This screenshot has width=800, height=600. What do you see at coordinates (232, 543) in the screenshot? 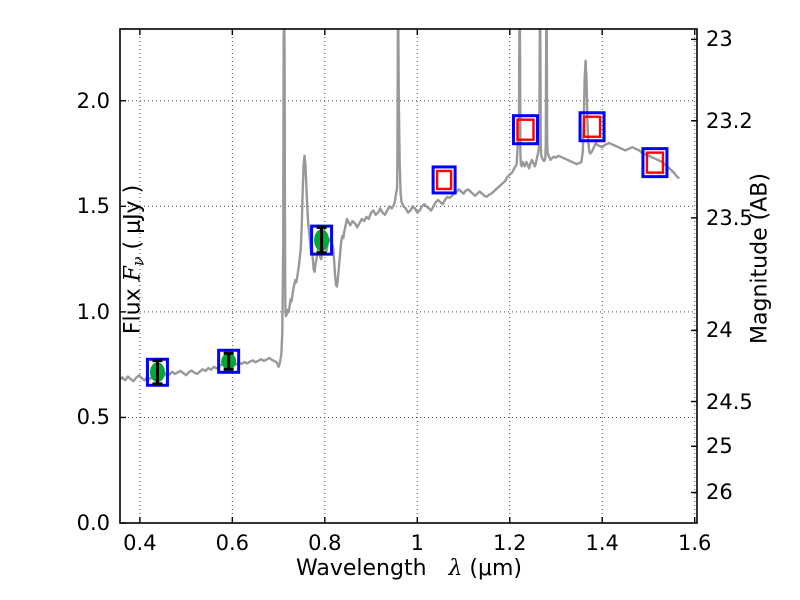
I see `x-tick-label: 0.6` at bounding box center [232, 543].